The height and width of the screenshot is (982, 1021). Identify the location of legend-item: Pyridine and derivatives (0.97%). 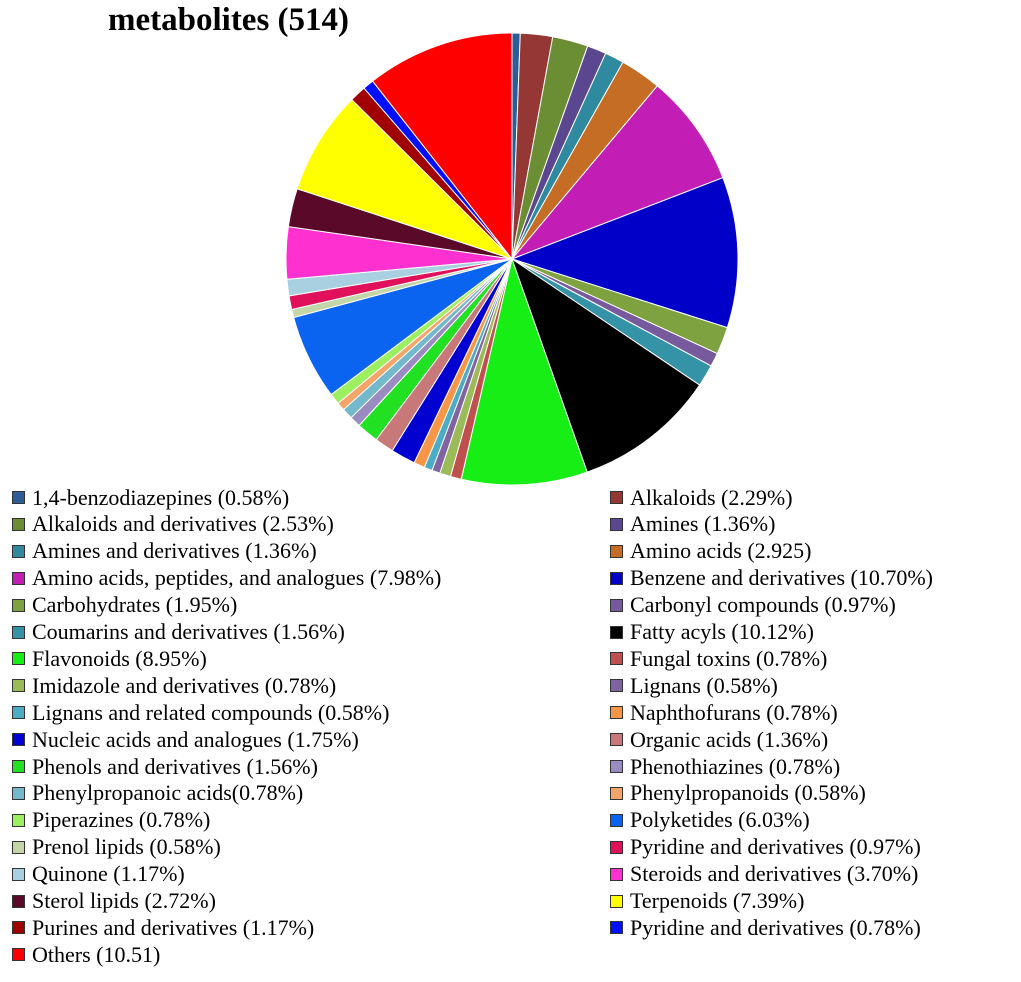
(765, 847).